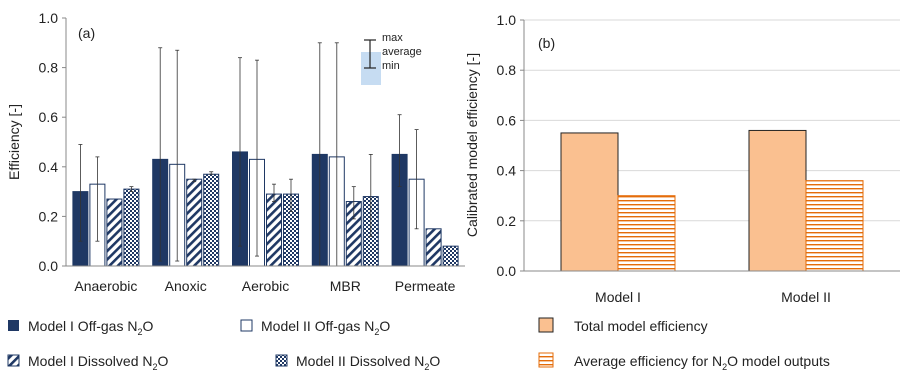 The width and height of the screenshot is (906, 373). I want to click on legend-item-total-efficiency: Total model efficiency, so click(623, 325).